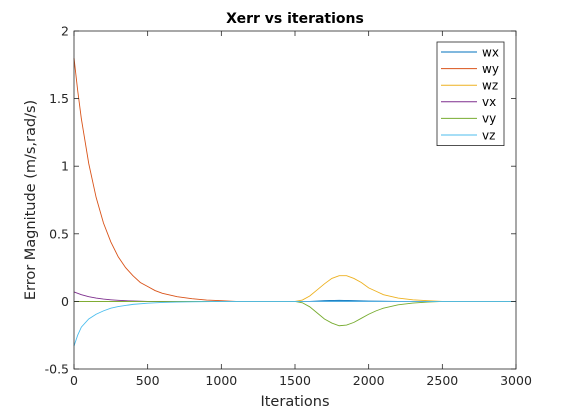  Describe the element at coordinates (490, 69) in the screenshot. I see `legend-label-wy: wy` at that location.